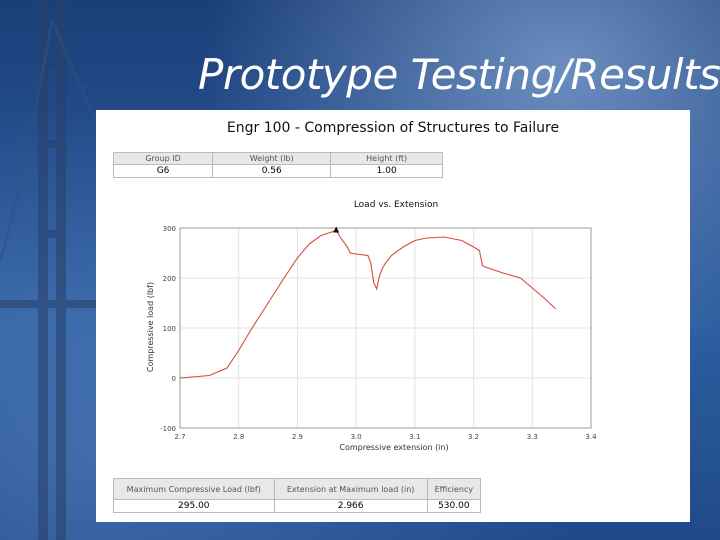 Image resolution: width=720 pixels, height=540 pixels. Describe the element at coordinates (454, 506) in the screenshot. I see `value-efficiency: 530.00` at that location.